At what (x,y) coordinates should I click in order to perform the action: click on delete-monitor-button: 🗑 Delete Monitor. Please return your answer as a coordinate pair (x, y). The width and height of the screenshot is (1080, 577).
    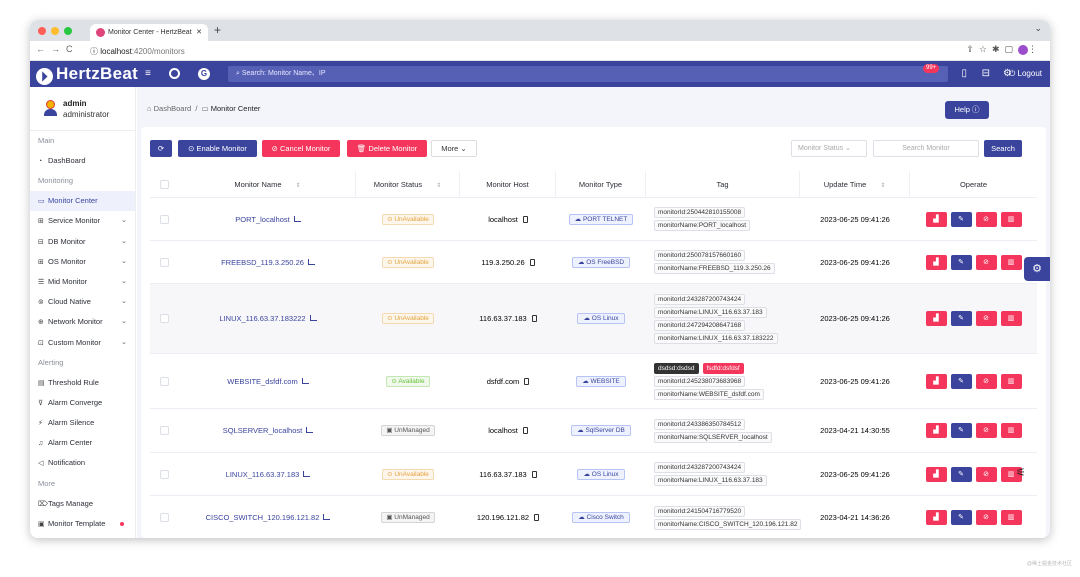
    Looking at the image, I should click on (387, 148).